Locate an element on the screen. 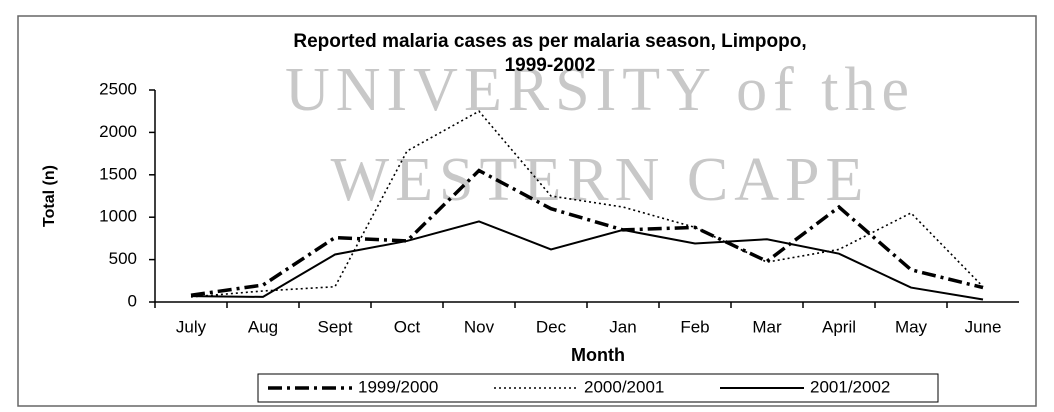 The image size is (1054, 412). series-line is located at coordinates (587, 260).